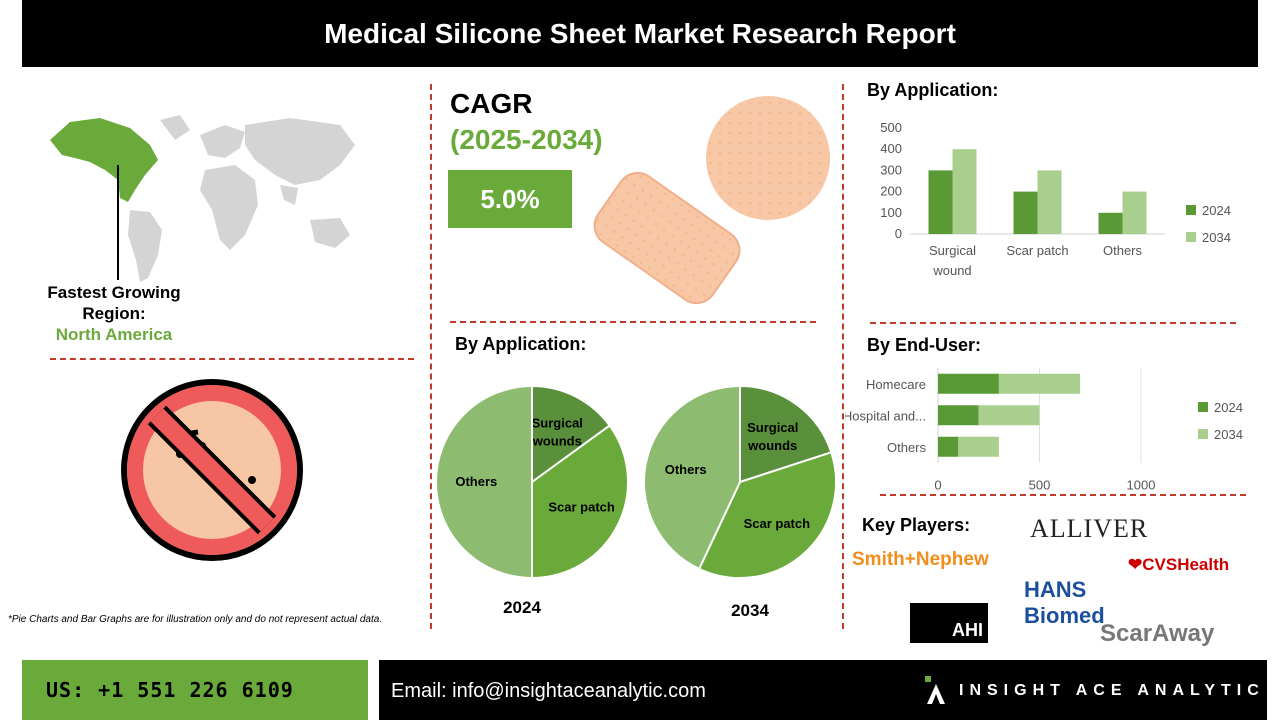 The image size is (1280, 720). Describe the element at coordinates (633, 322) in the screenshot. I see `divider-h2` at that location.